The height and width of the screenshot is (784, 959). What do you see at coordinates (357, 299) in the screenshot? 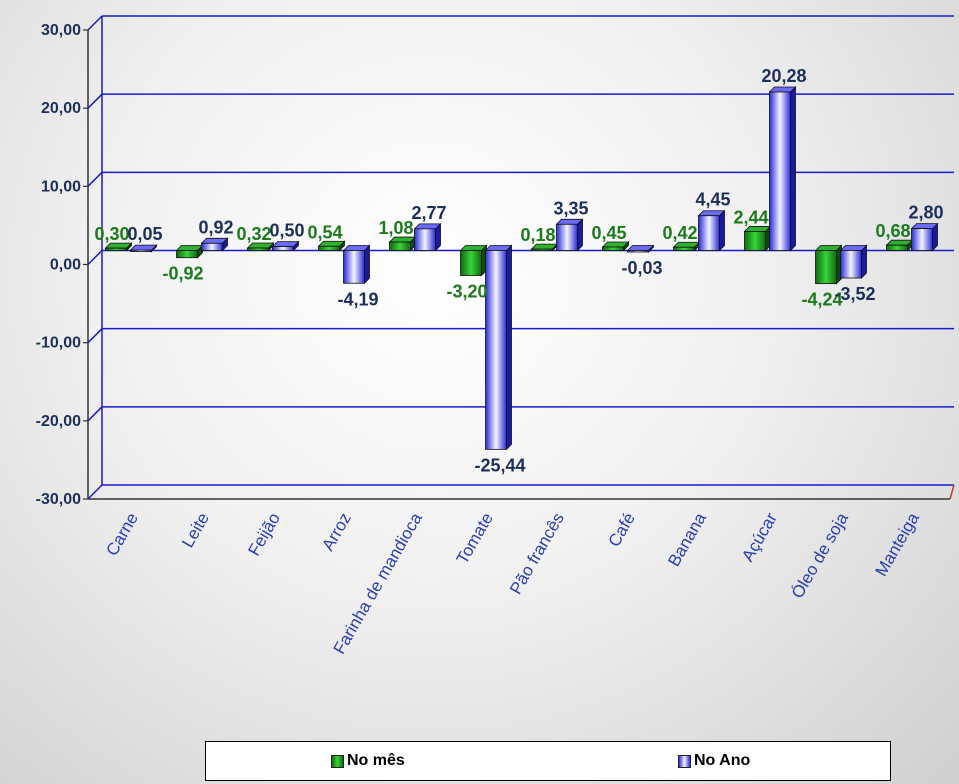
I see `data-label-ano: -4,19` at bounding box center [357, 299].